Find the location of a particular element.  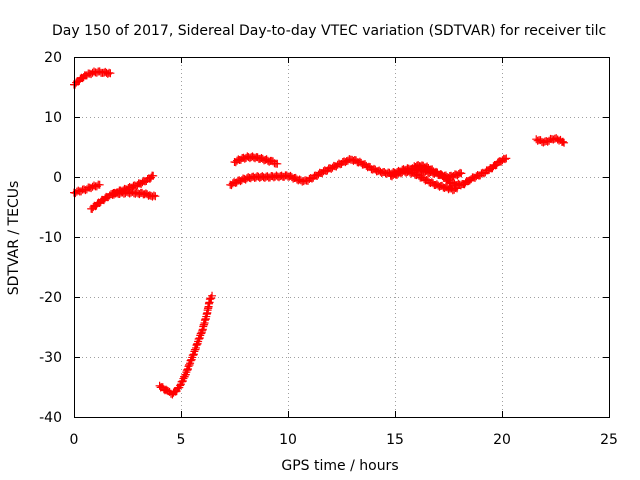

y-tick-label: 10 is located at coordinates (53, 118).